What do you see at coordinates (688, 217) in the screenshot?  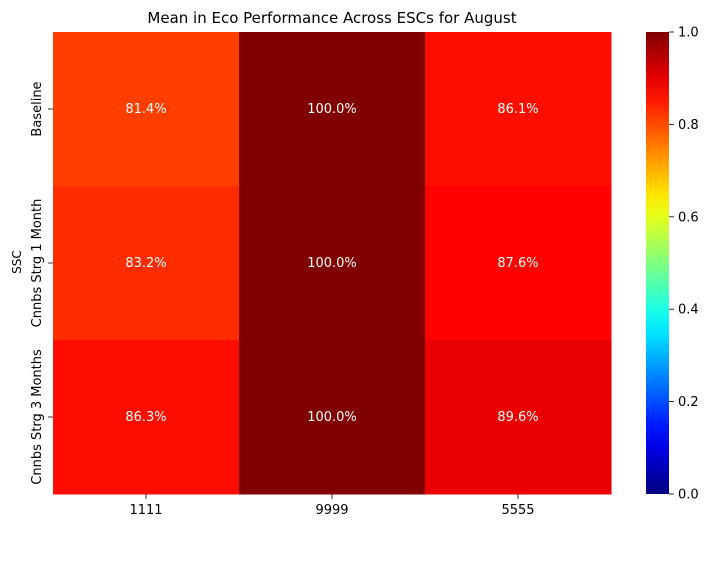 I see `colorbar-tick-label: 0.6` at bounding box center [688, 217].